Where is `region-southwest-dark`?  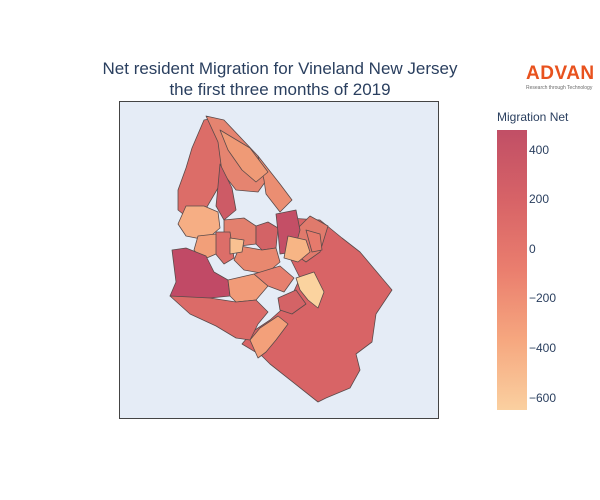
region-southwest-dark is located at coordinates (200, 274).